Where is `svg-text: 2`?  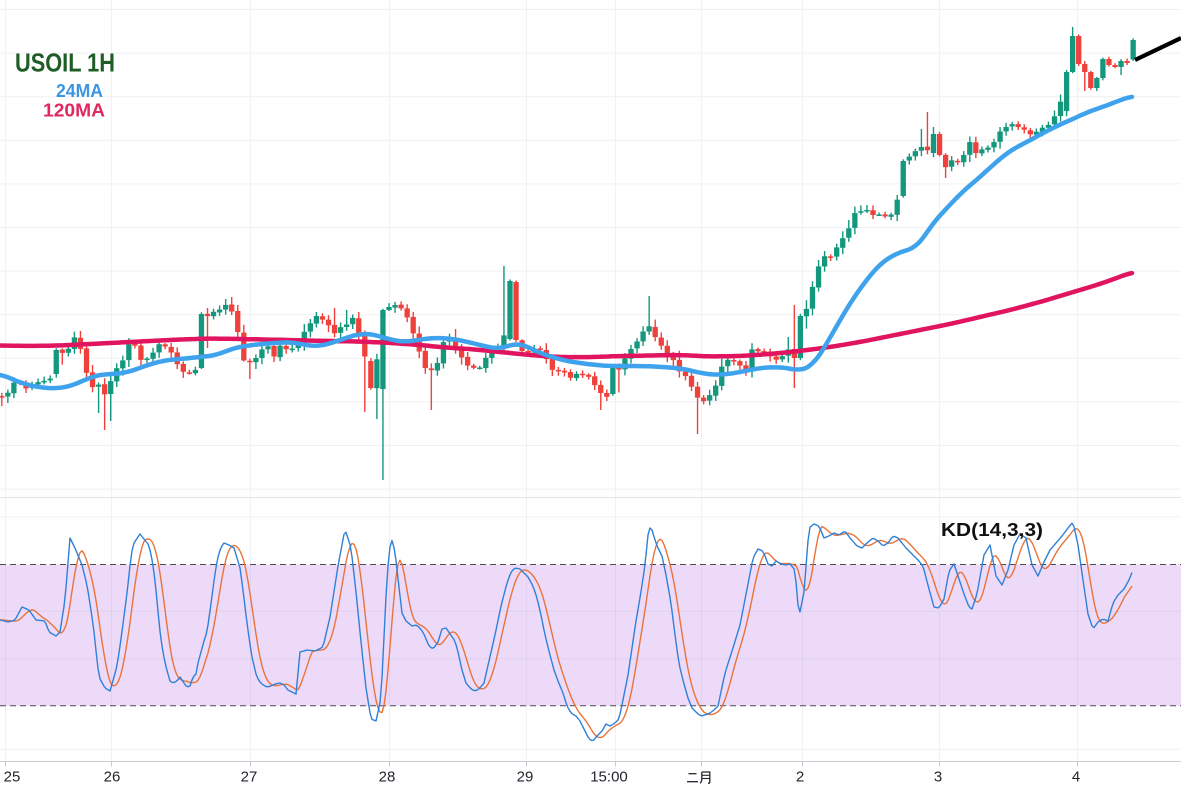
svg-text: 2 is located at coordinates (800, 777).